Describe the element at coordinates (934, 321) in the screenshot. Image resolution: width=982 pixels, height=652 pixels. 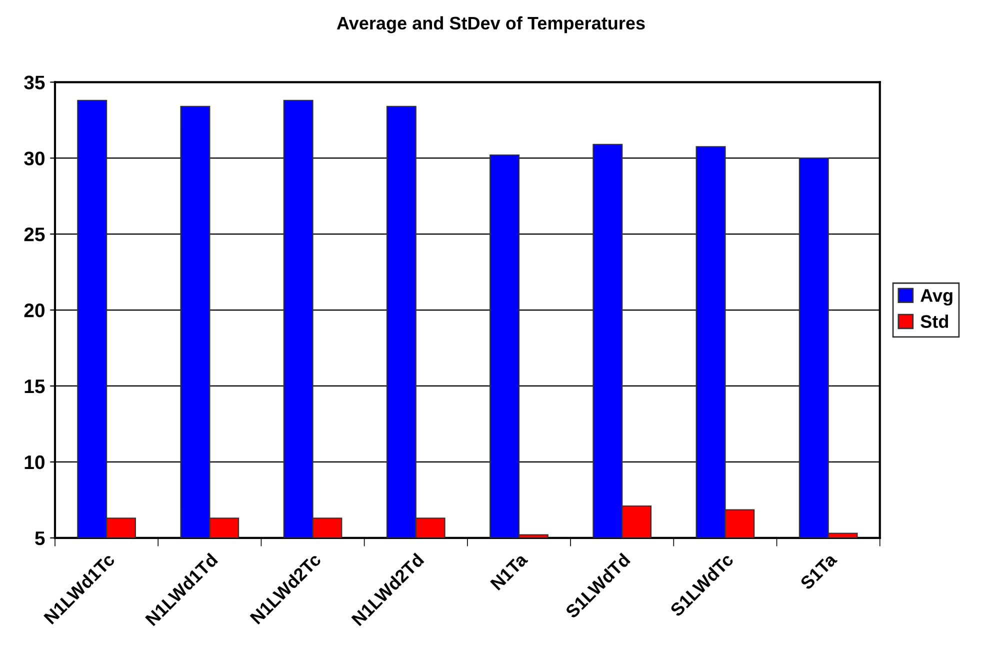
I see `legend-label: Std` at that location.